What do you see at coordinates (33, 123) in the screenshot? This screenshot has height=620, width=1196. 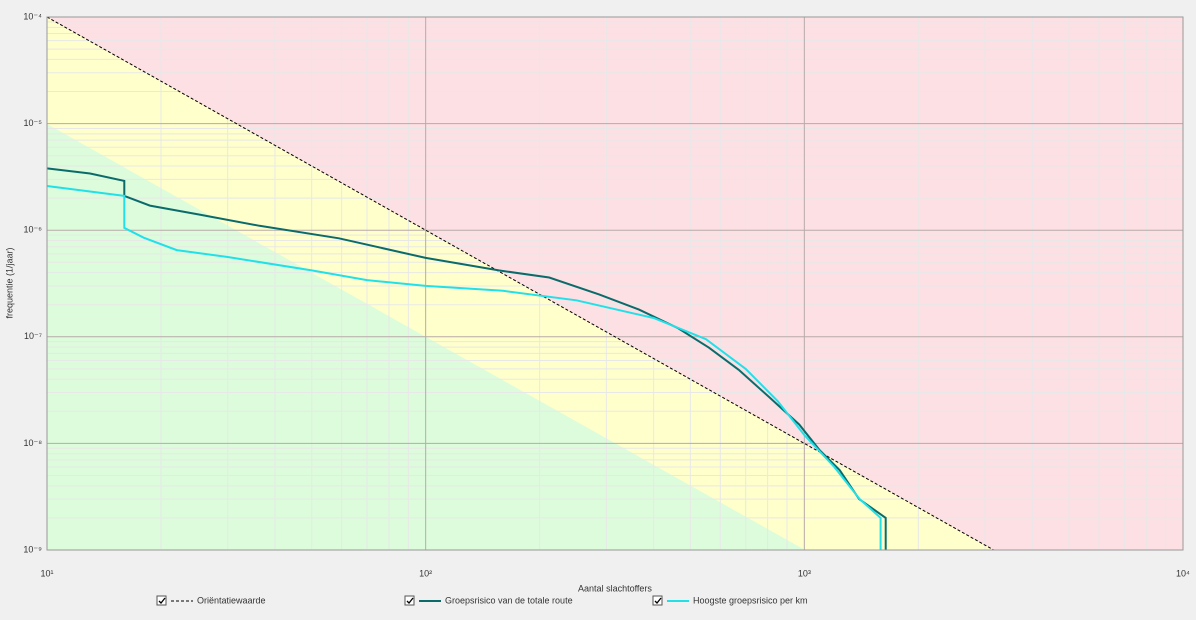 I see `y-tick-label: 10⁻⁵` at bounding box center [33, 123].